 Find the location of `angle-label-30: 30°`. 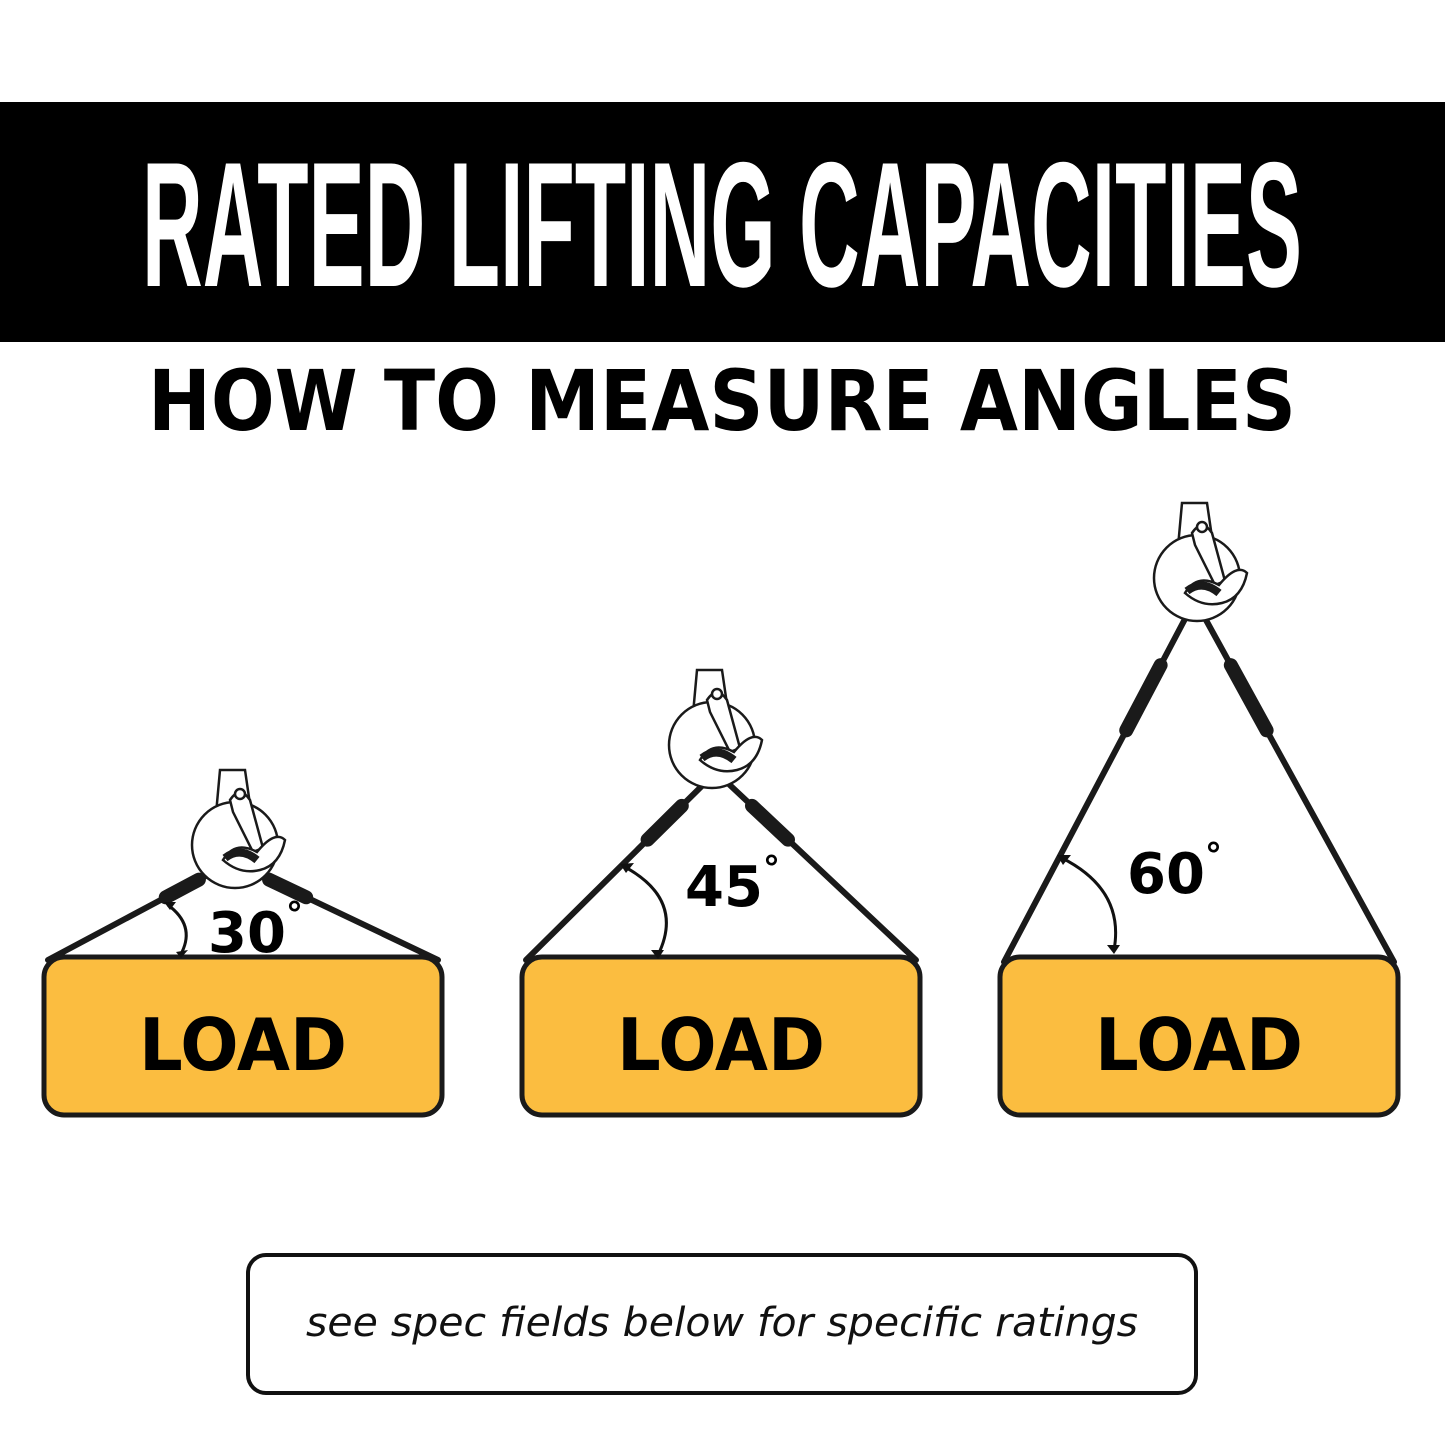

angle-label-30: 30° is located at coordinates (255, 930).